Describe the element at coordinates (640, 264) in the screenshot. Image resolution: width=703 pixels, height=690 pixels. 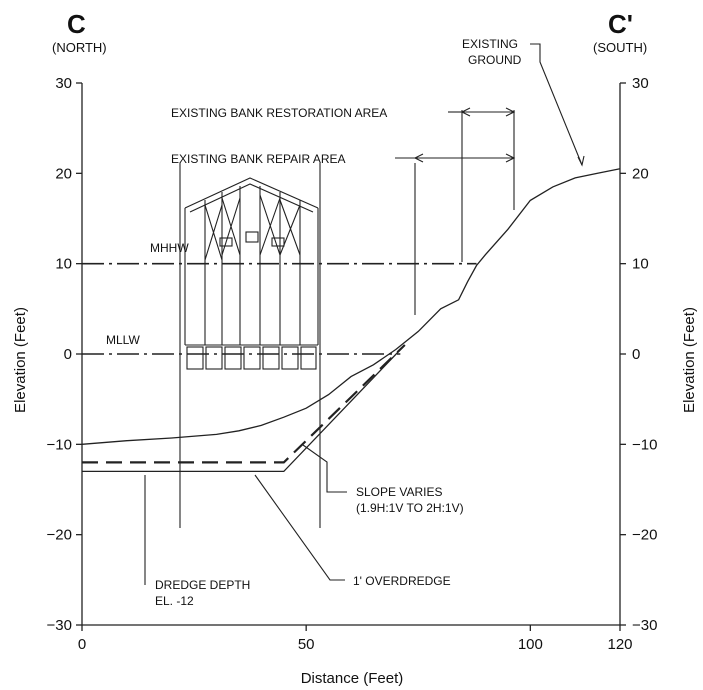
I see `y-tick-label-right: 10` at that location.